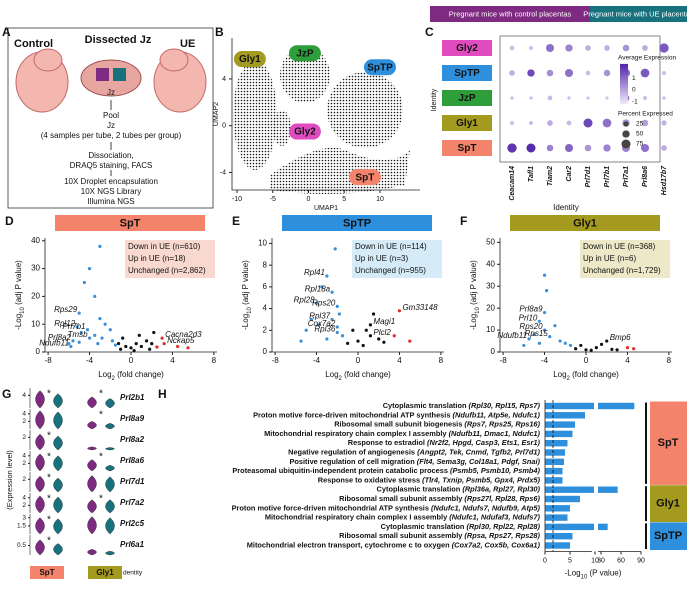  What do you see at coordinates (237, 199) in the screenshot?
I see `x-tick-label: -10` at bounding box center [237, 199].